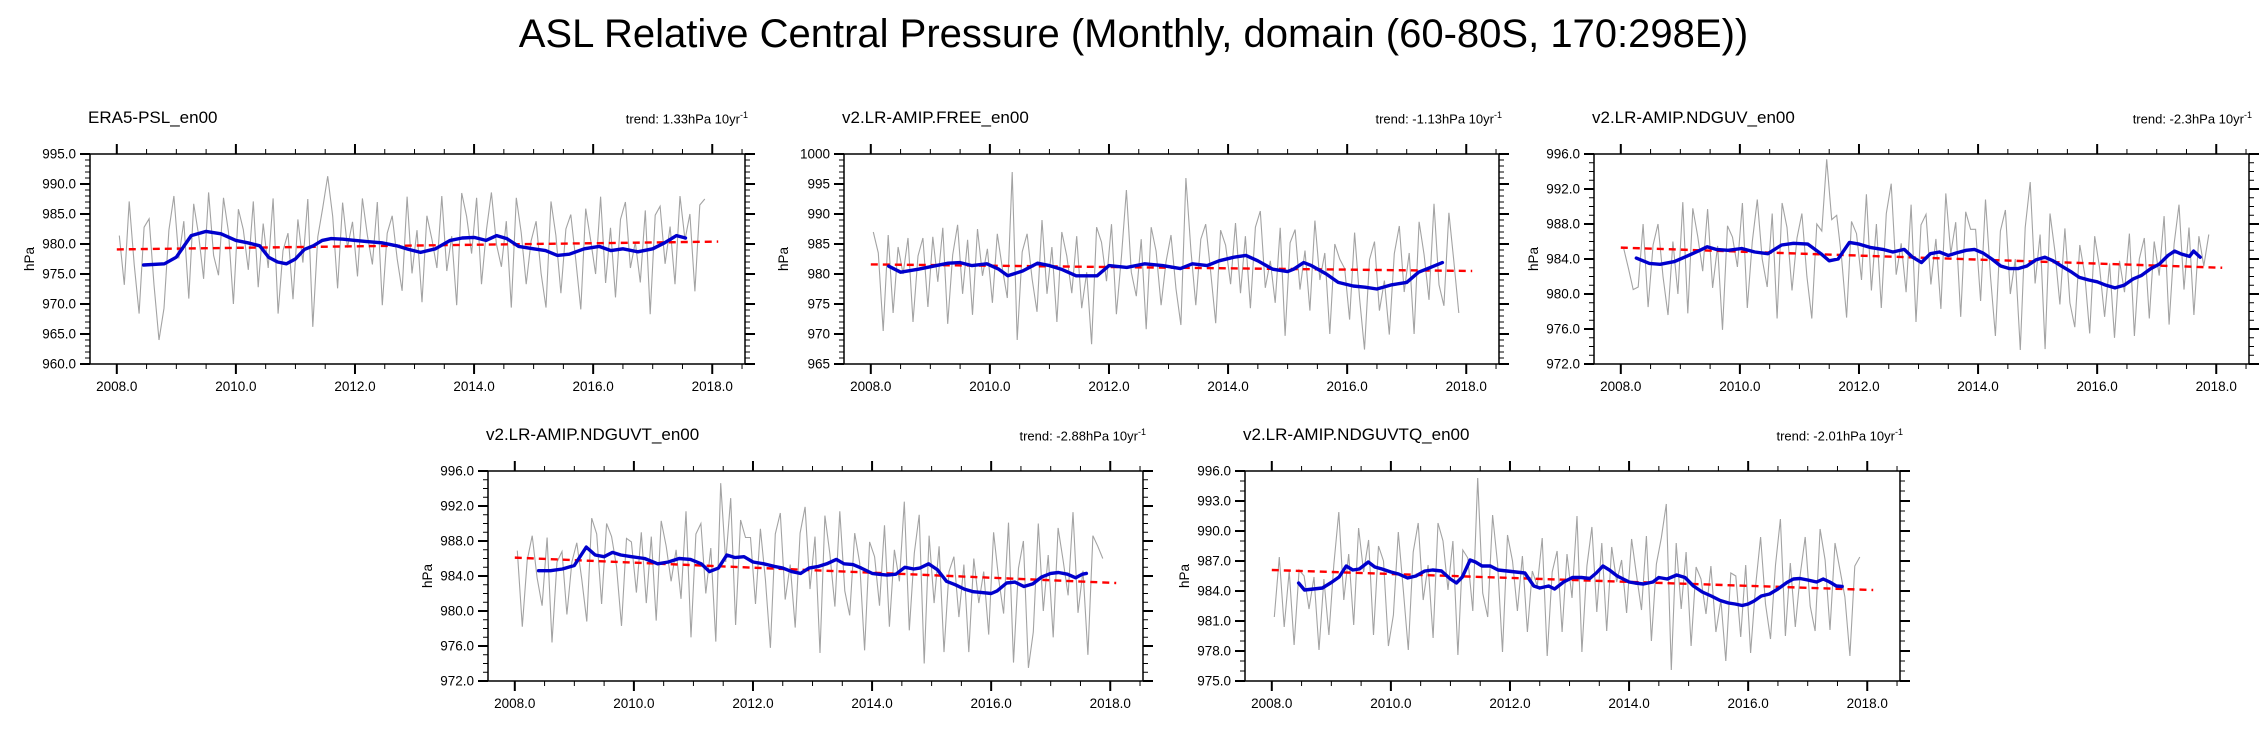 This screenshot has height=752, width=2267. Describe the element at coordinates (818, 274) in the screenshot. I see `y-tick-label: 980` at that location.